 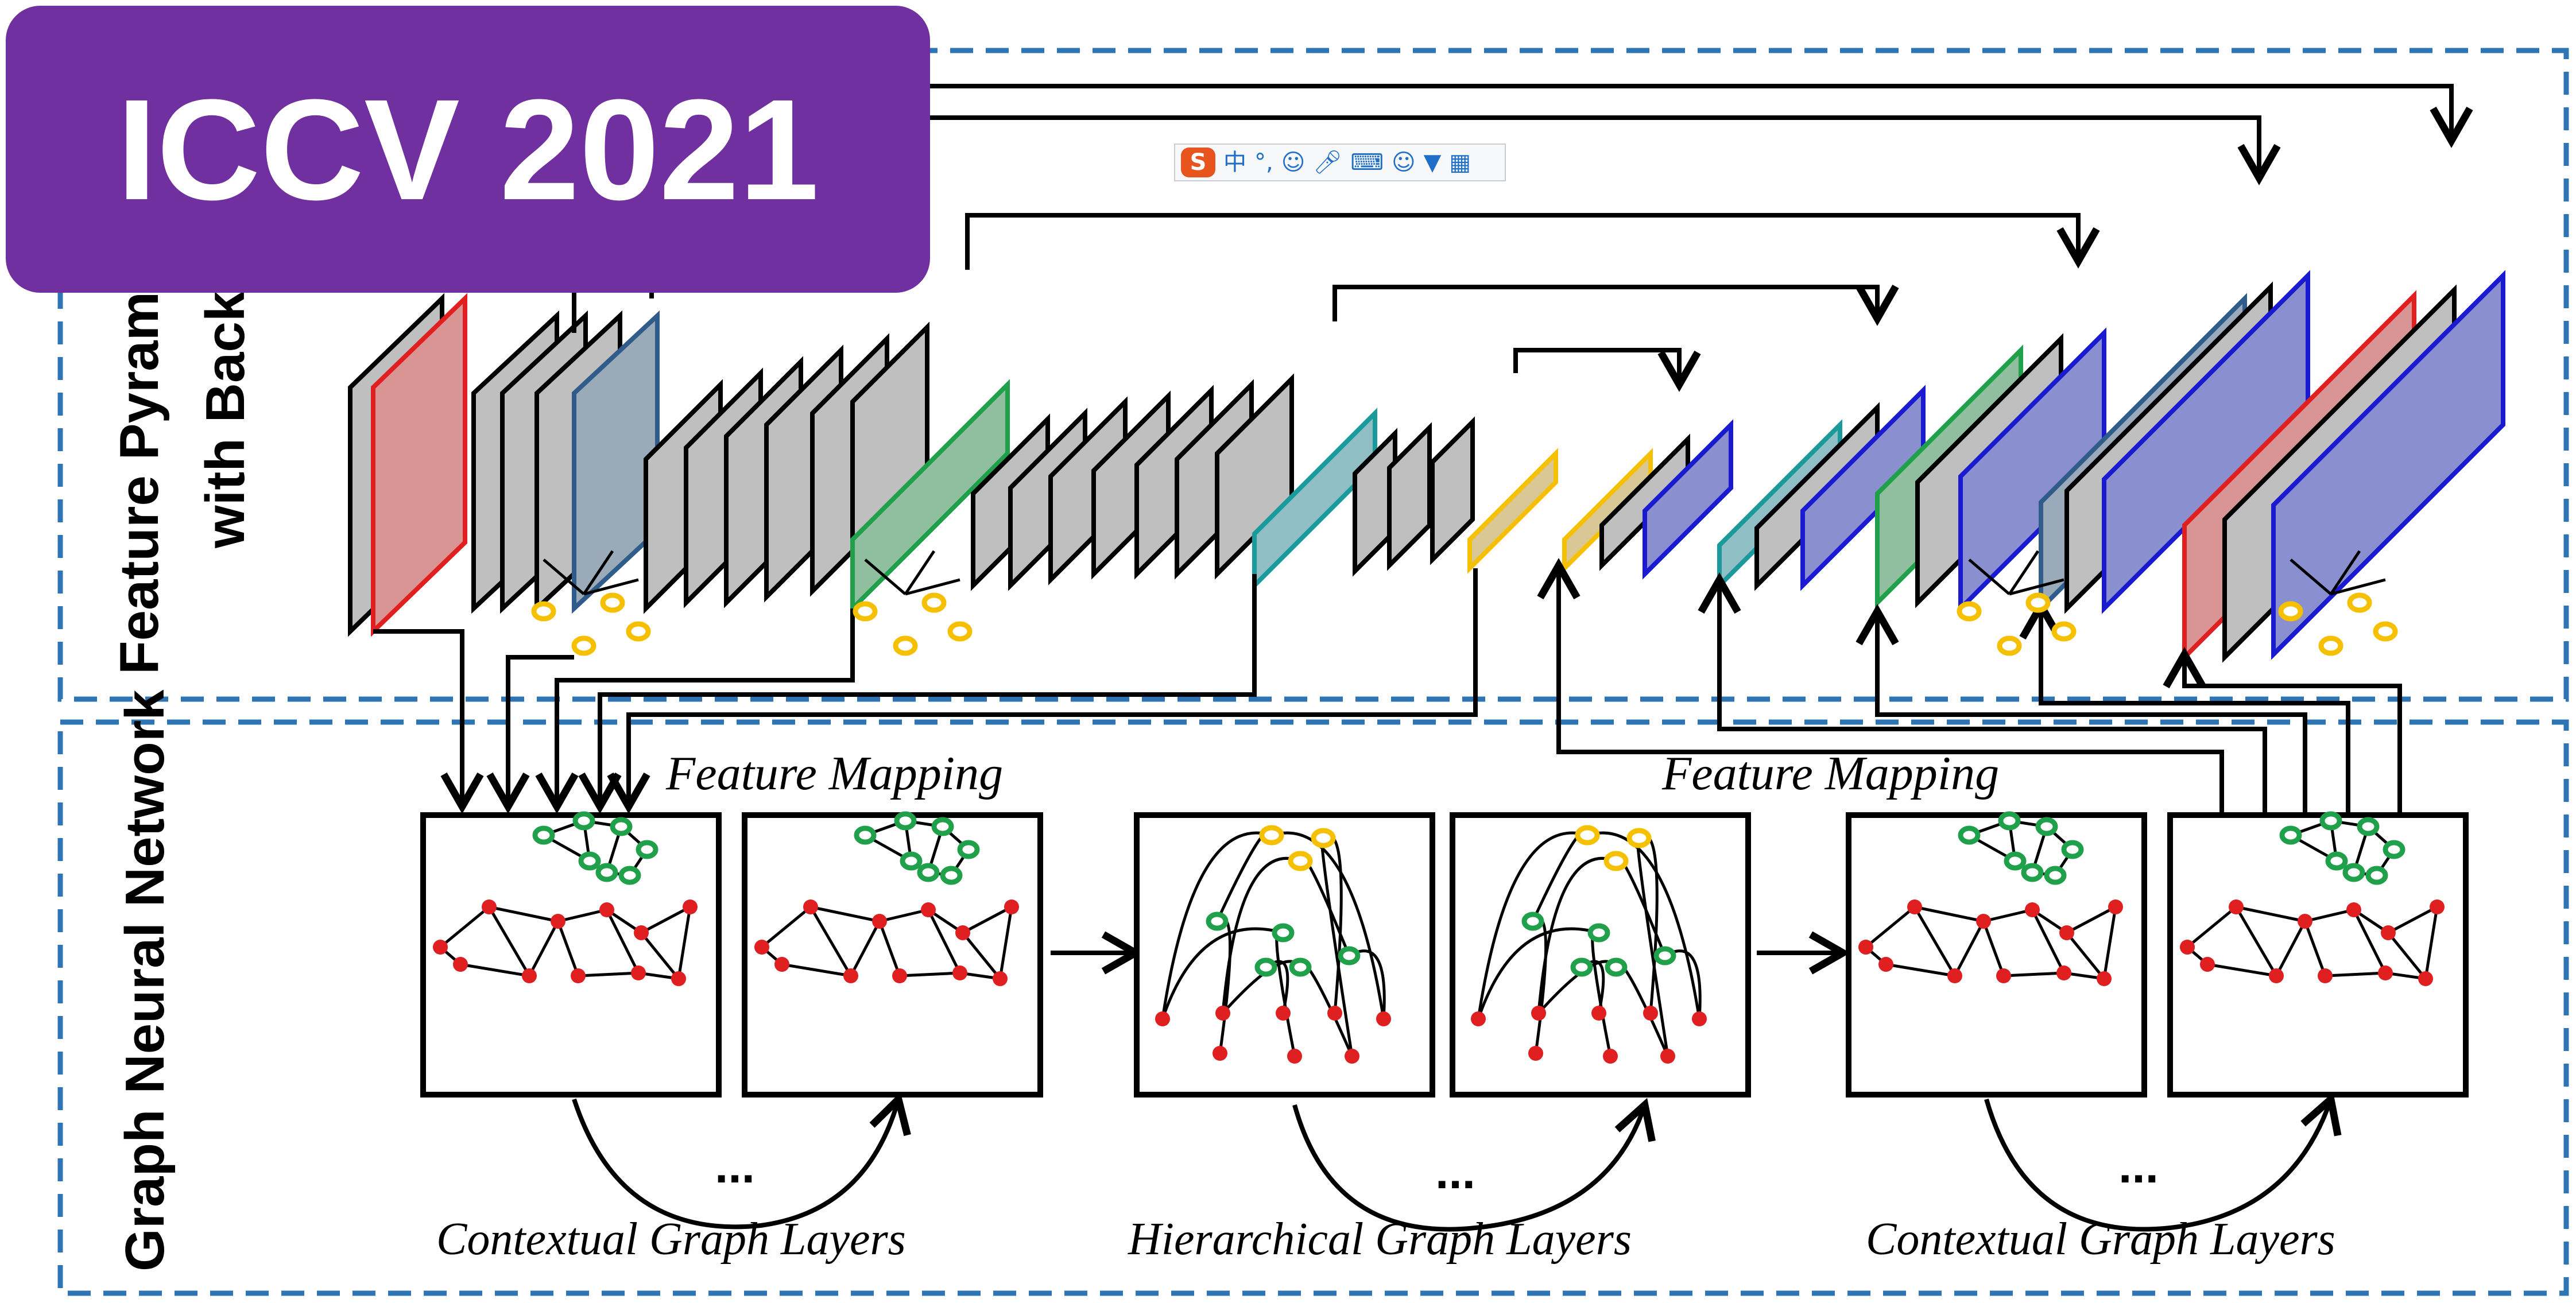 I want to click on ime-logo: S, so click(x=1198, y=163).